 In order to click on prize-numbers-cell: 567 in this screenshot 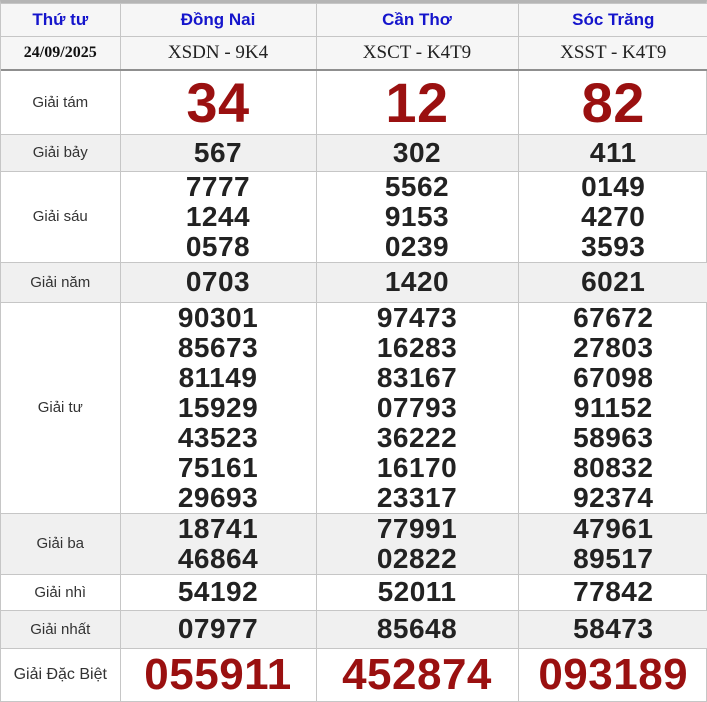, I will do `click(218, 152)`.